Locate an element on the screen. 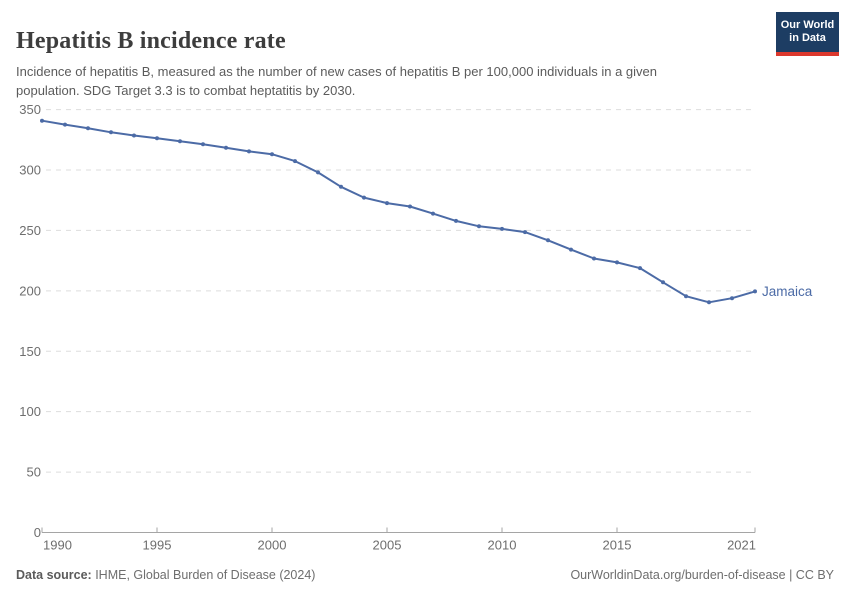 The height and width of the screenshot is (600, 850). x-axis-tick-label: 2021 is located at coordinates (741, 545).